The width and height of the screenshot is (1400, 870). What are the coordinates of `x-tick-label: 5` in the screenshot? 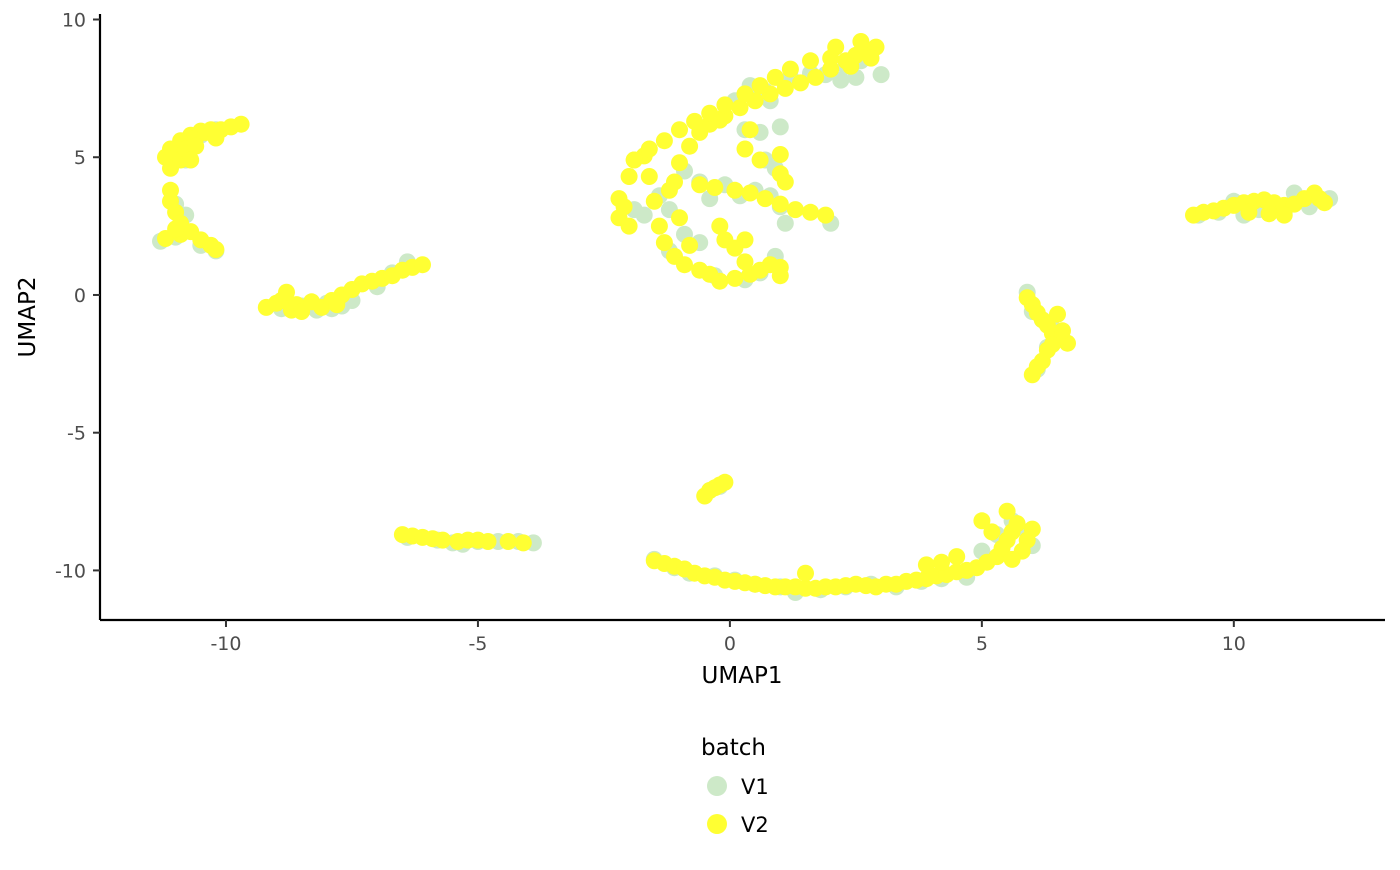 It's located at (982, 644).